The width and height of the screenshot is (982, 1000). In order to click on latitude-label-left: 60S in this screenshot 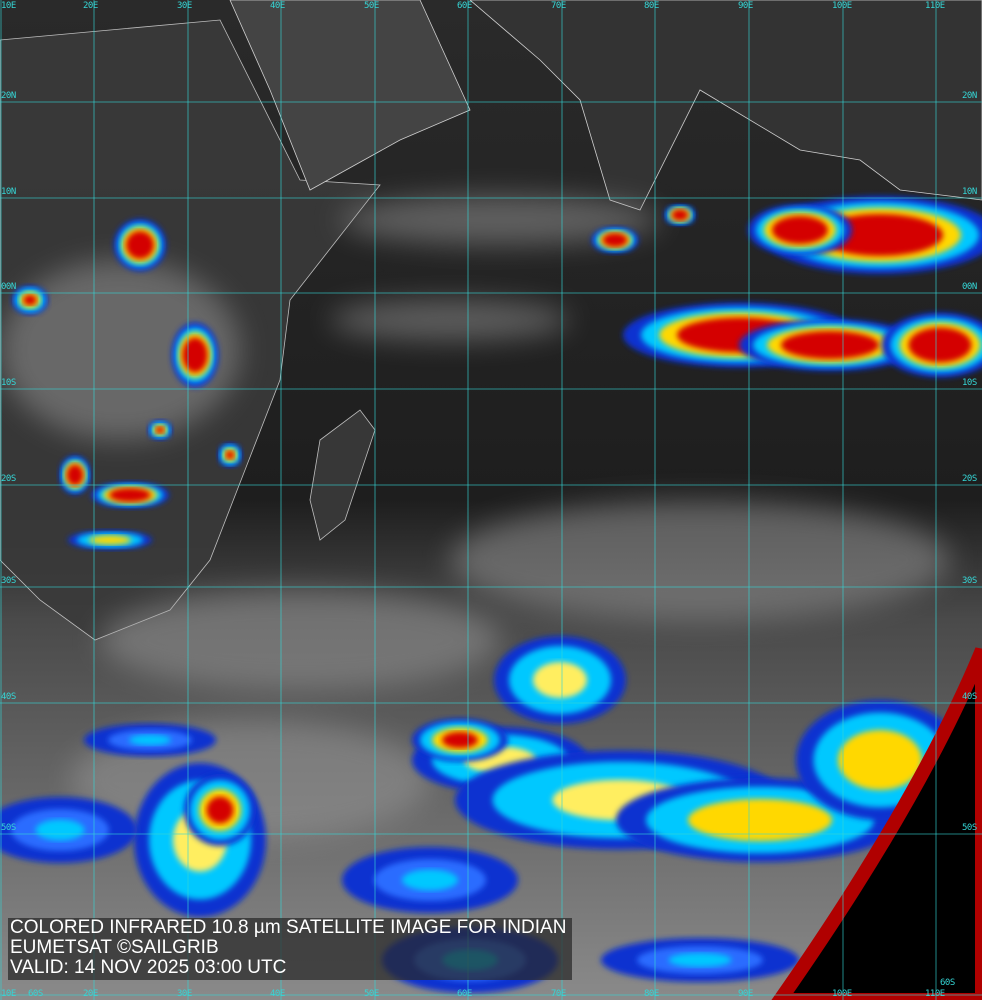, I will do `click(35, 994)`.